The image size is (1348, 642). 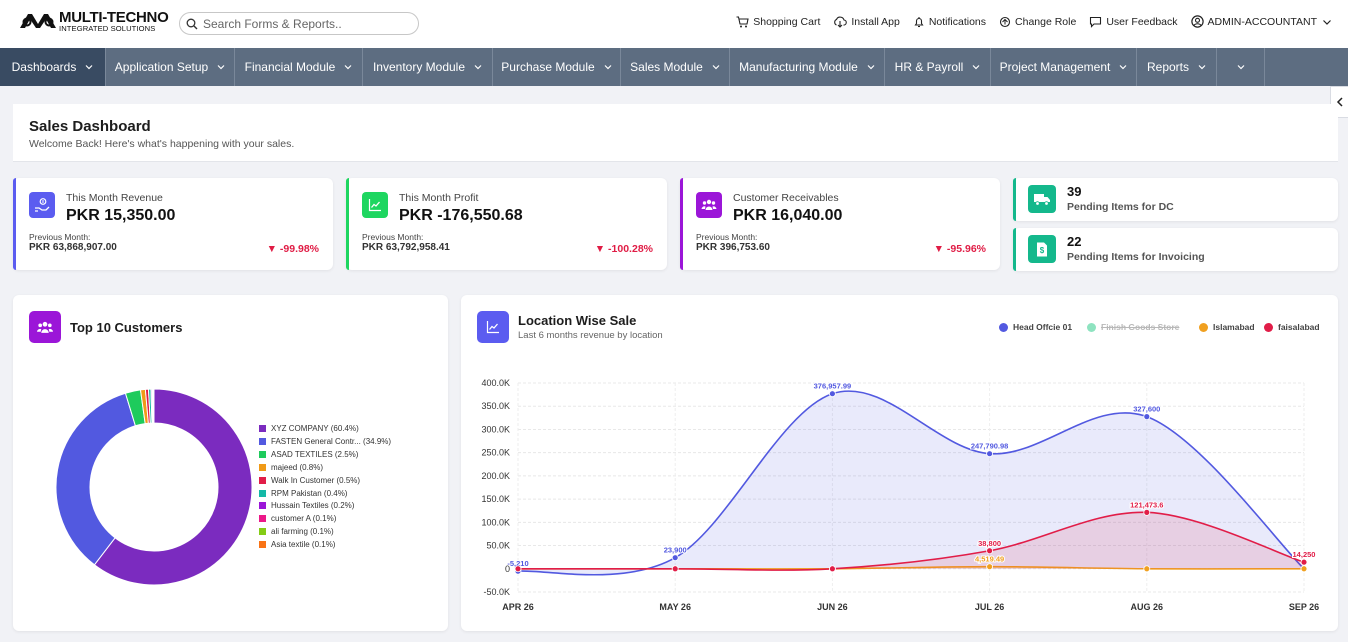 What do you see at coordinates (297, 518) in the screenshot?
I see `legend-item: customer A (0.1%)` at bounding box center [297, 518].